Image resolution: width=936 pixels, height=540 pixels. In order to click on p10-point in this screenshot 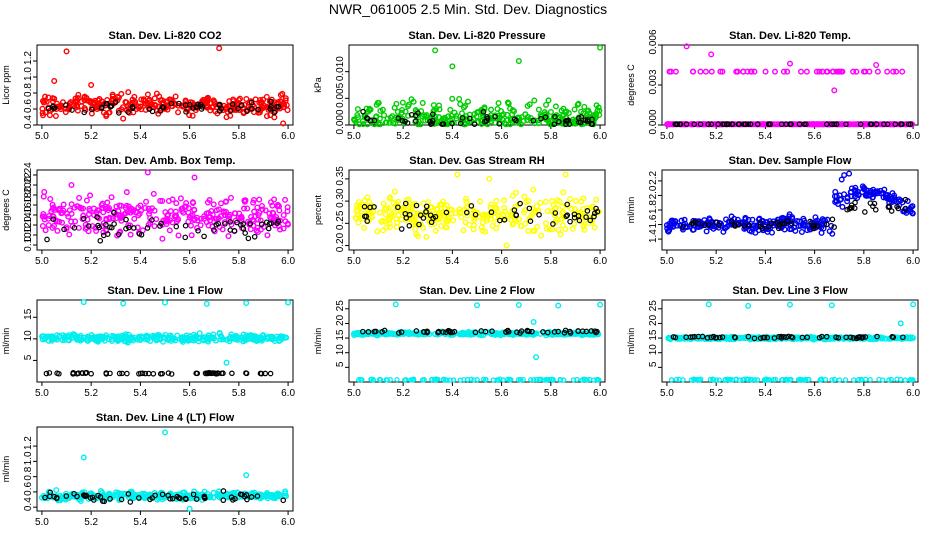, I will do `click(79, 496)`.